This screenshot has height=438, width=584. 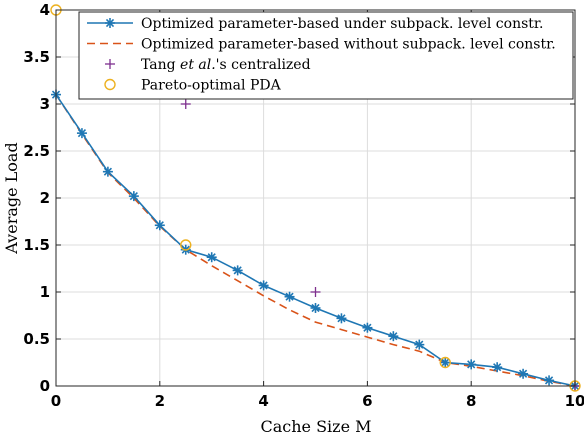 What do you see at coordinates (45, 292) in the screenshot?
I see `y-tick-label: 1` at bounding box center [45, 292].